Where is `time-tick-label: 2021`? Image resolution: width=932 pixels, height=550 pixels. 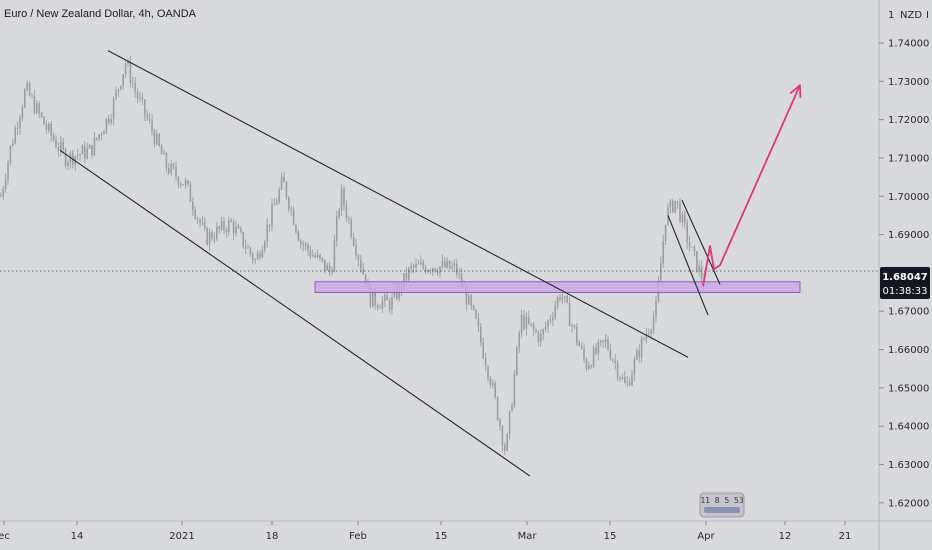 time-tick-label: 2021 is located at coordinates (181, 536).